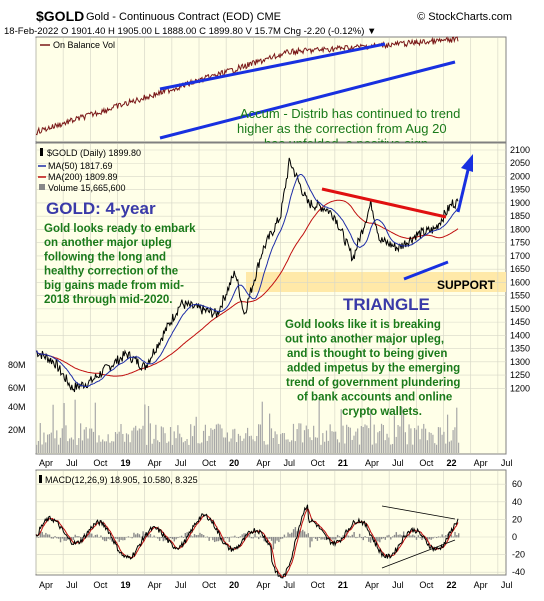 The height and width of the screenshot is (601, 544). What do you see at coordinates (40, 479) in the screenshot?
I see `macd-legend-icon` at bounding box center [40, 479].